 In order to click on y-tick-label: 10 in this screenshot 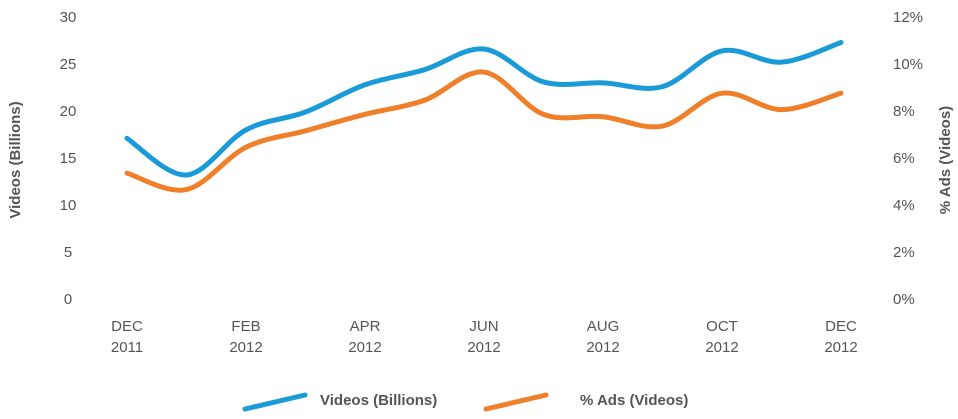, I will do `click(68, 205)`.